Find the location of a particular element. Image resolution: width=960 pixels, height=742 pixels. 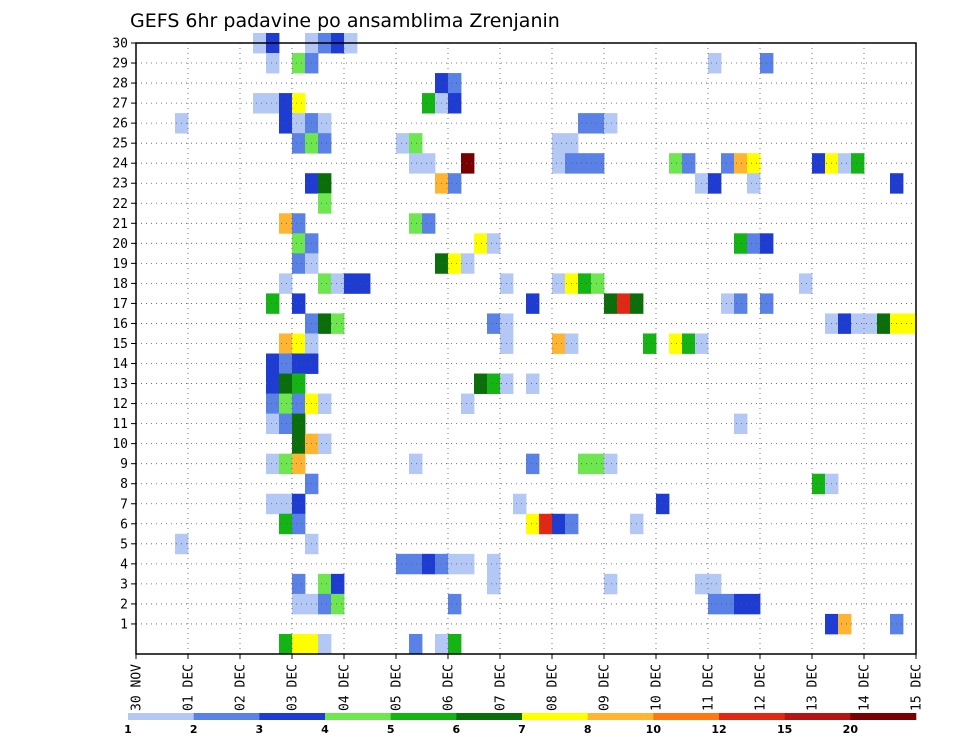

y-tick-label: 13 is located at coordinates (120, 384).